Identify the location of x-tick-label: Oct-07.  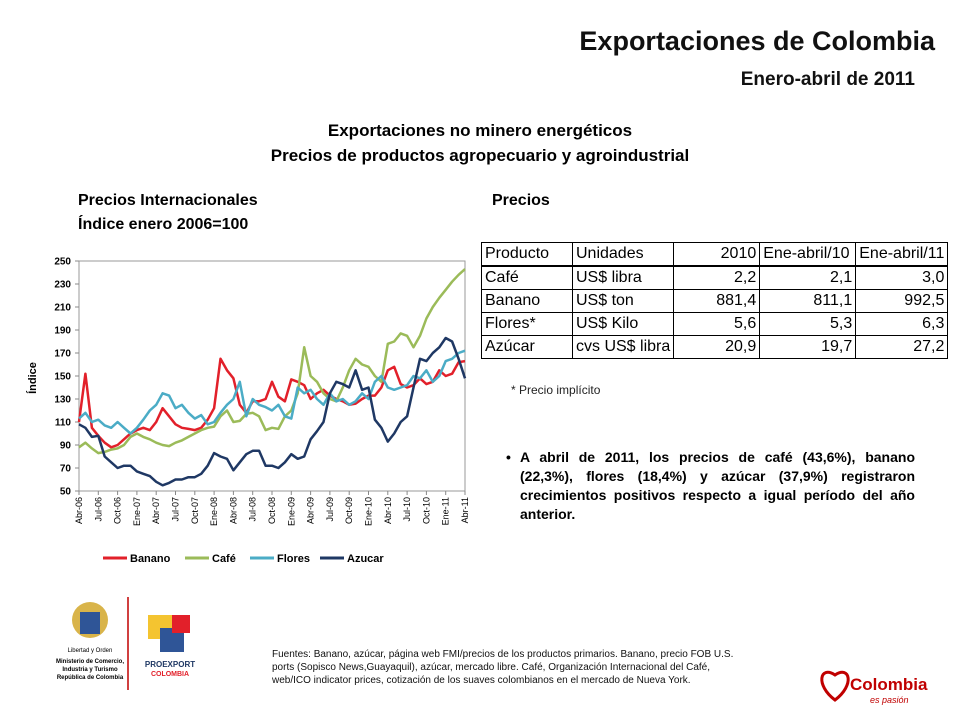
(195, 510).